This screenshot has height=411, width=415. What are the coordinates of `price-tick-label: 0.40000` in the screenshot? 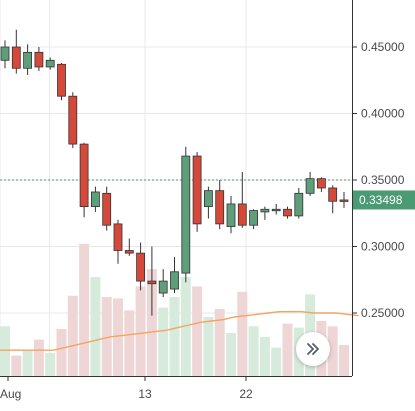 It's located at (383, 114).